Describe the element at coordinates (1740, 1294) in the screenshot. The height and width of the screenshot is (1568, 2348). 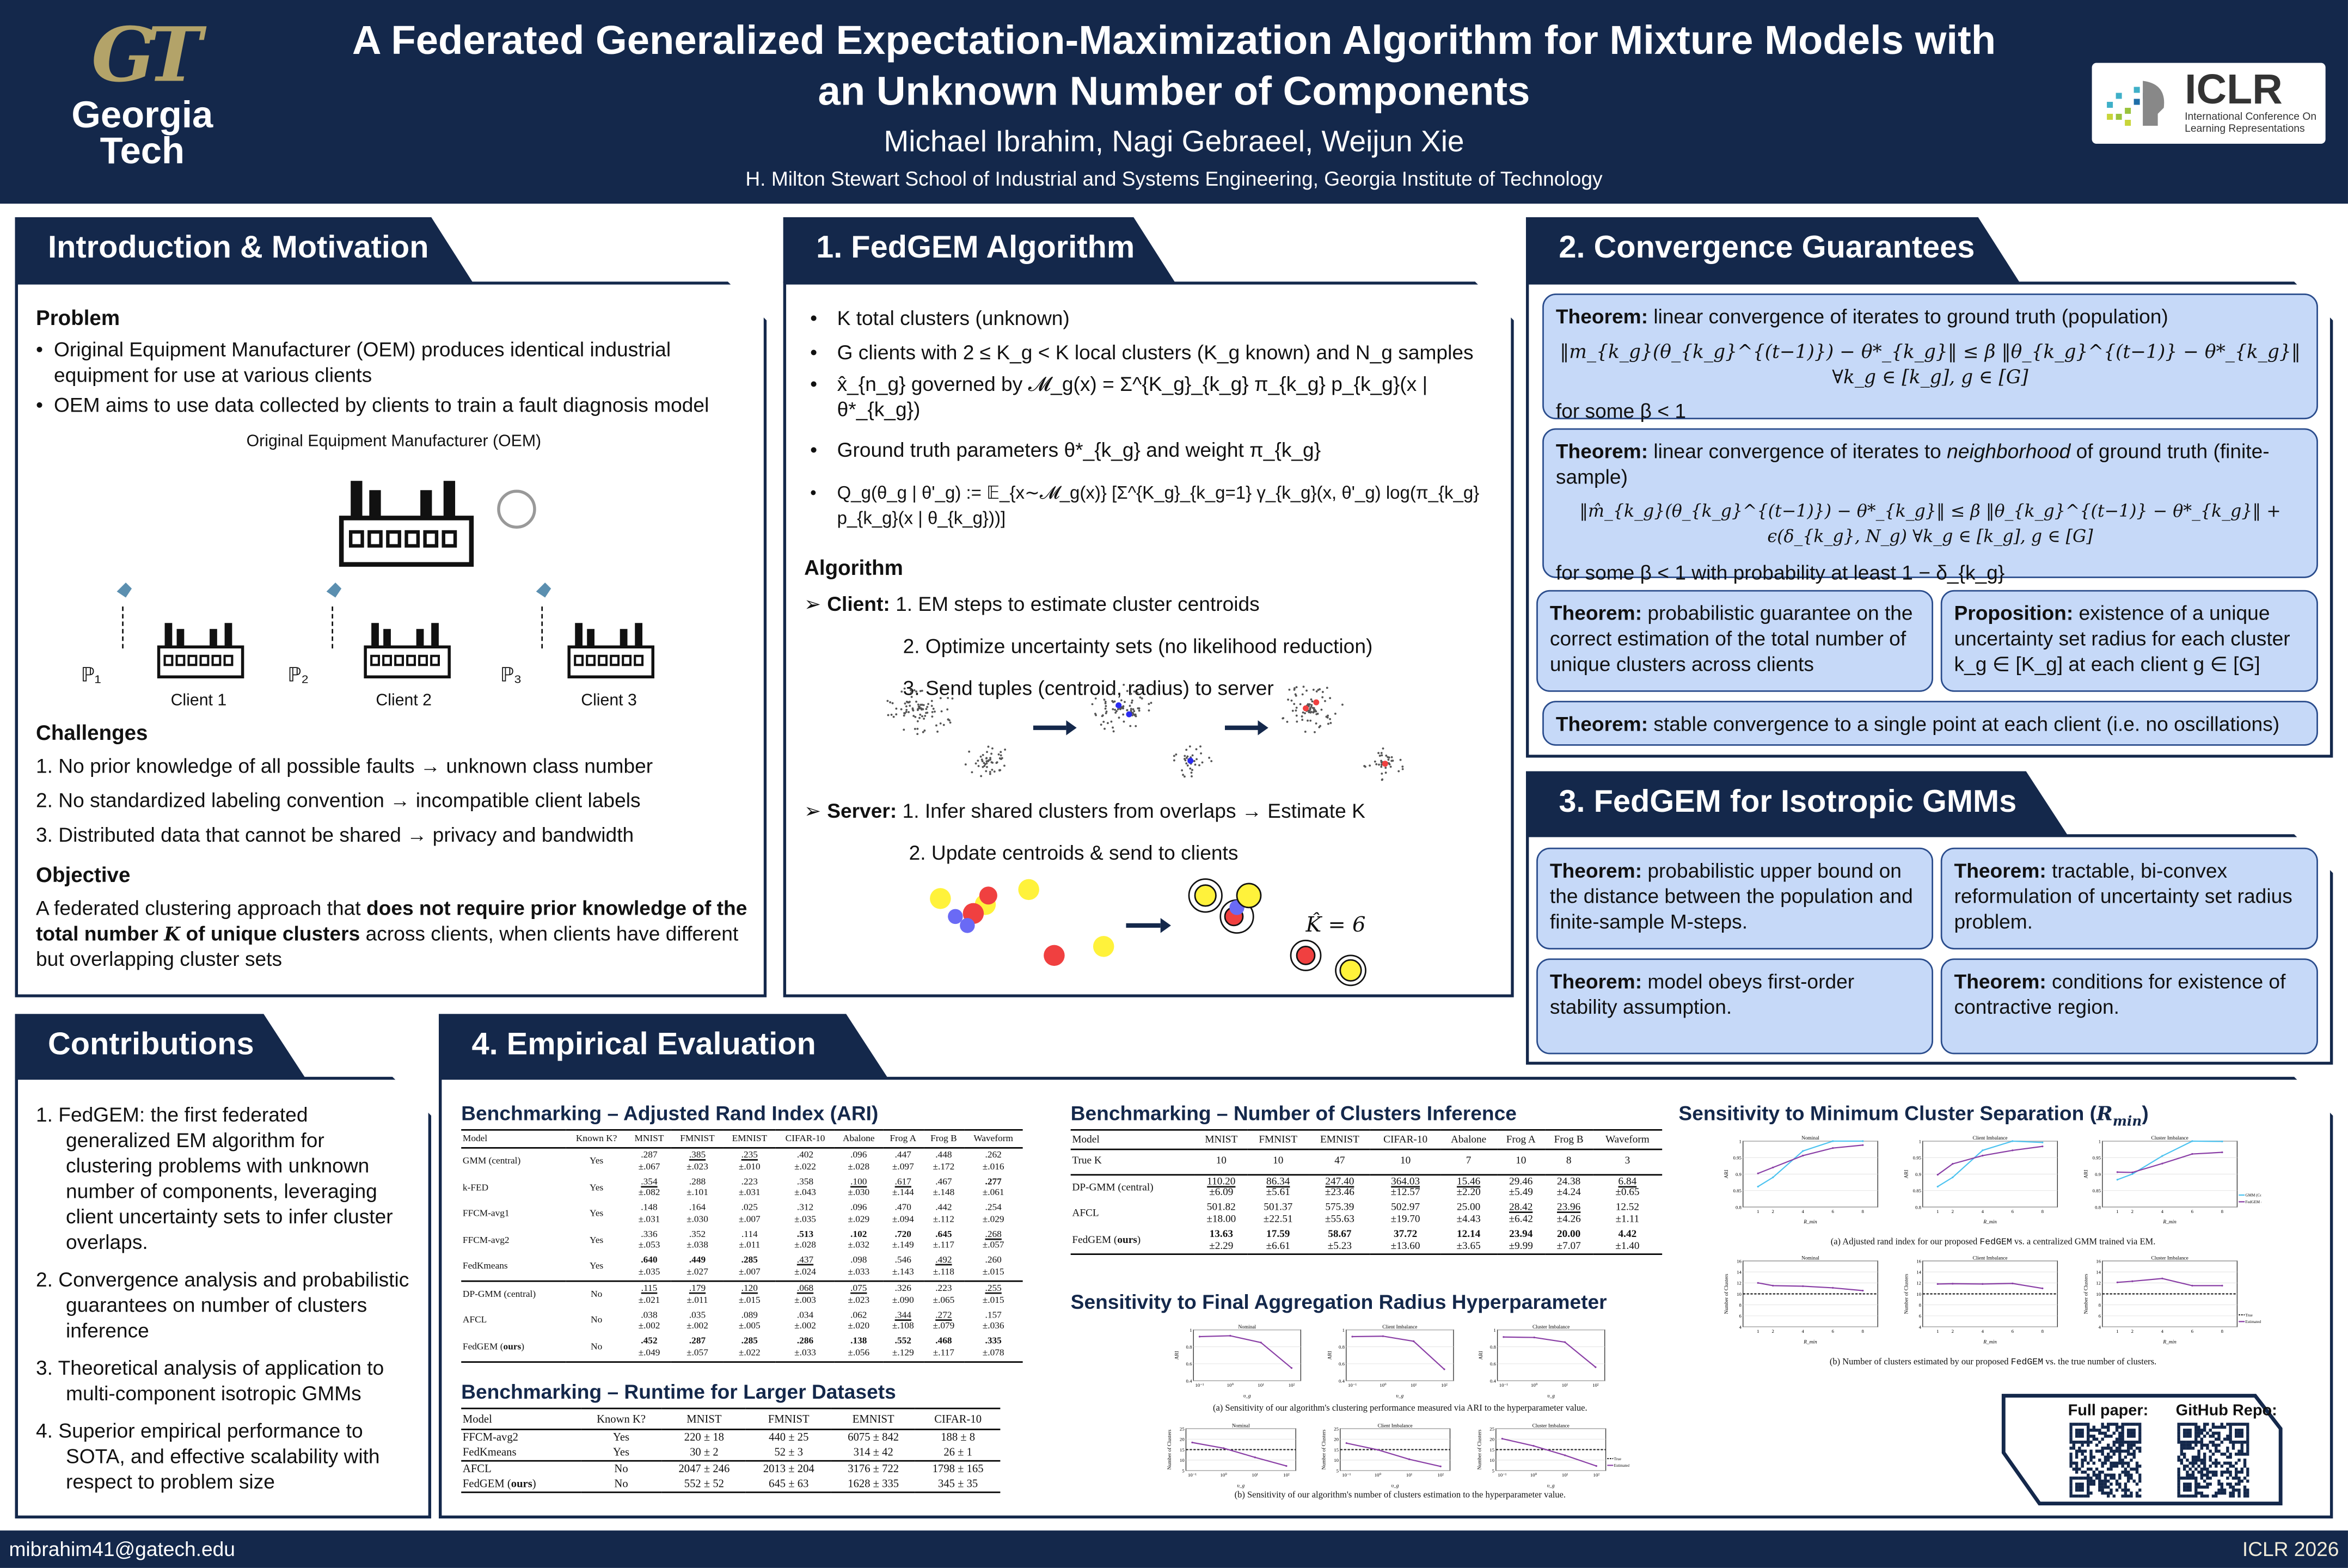
I see `y-tick-label: 10` at that location.